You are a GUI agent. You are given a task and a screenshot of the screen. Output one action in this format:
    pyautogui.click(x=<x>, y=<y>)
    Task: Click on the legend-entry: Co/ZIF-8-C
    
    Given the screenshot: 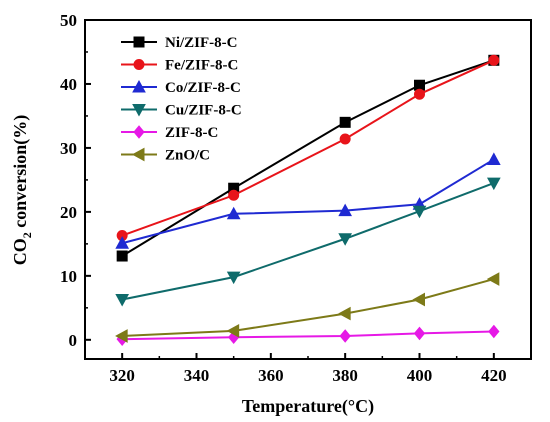 What is the action you would take?
    pyautogui.click(x=181, y=87)
    